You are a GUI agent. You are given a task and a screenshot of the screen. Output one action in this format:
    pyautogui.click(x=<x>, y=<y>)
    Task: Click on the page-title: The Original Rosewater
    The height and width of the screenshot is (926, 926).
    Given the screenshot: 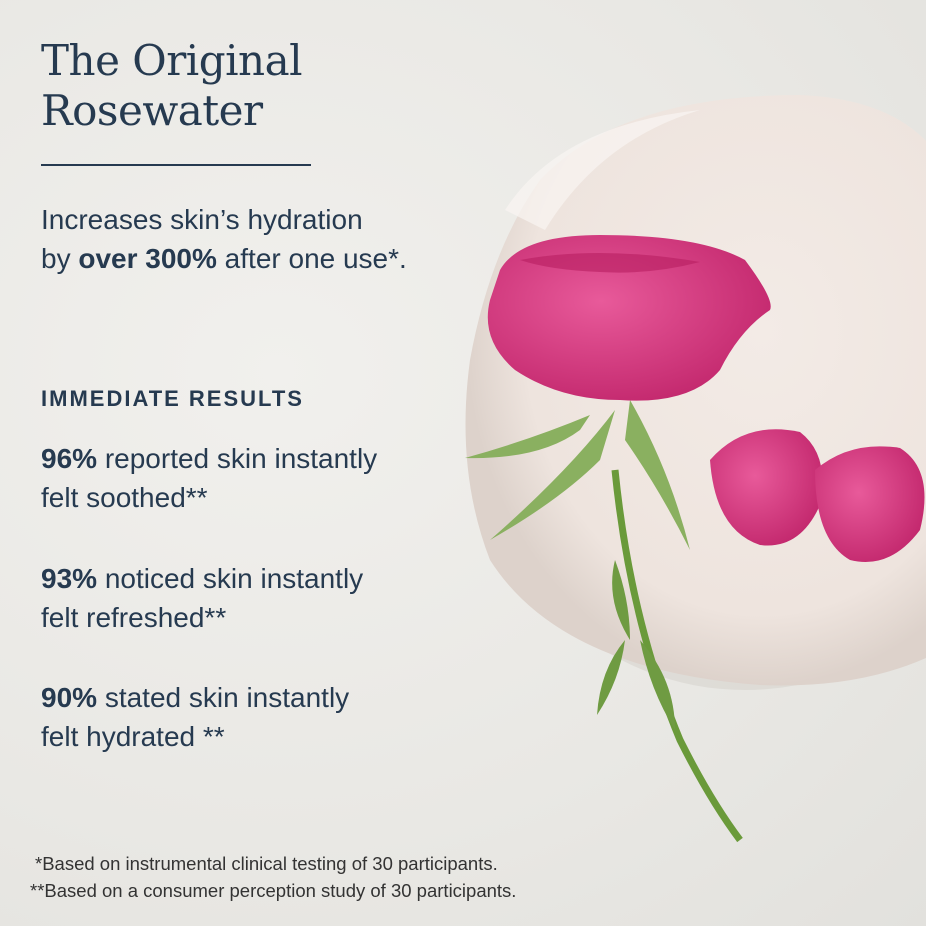 What is the action you would take?
    pyautogui.click(x=172, y=86)
    